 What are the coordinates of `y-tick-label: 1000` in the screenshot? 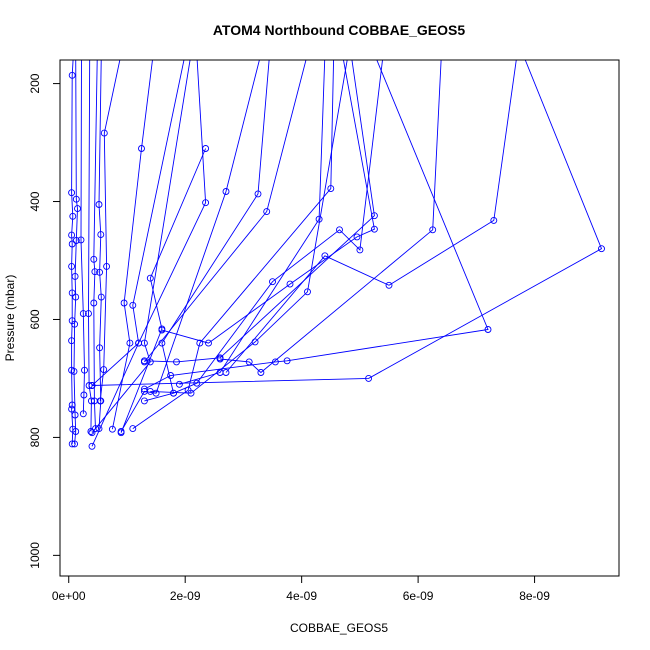 It's located at (35, 555).